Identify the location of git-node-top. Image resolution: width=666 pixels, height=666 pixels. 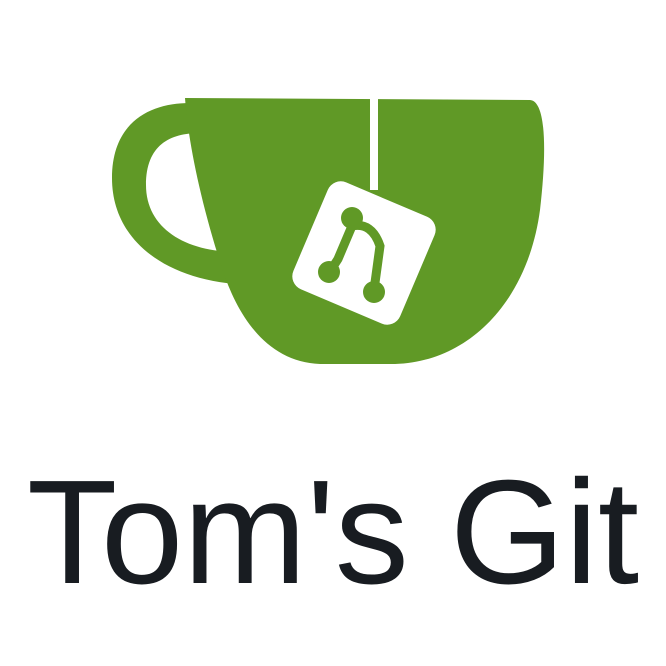
(352, 218).